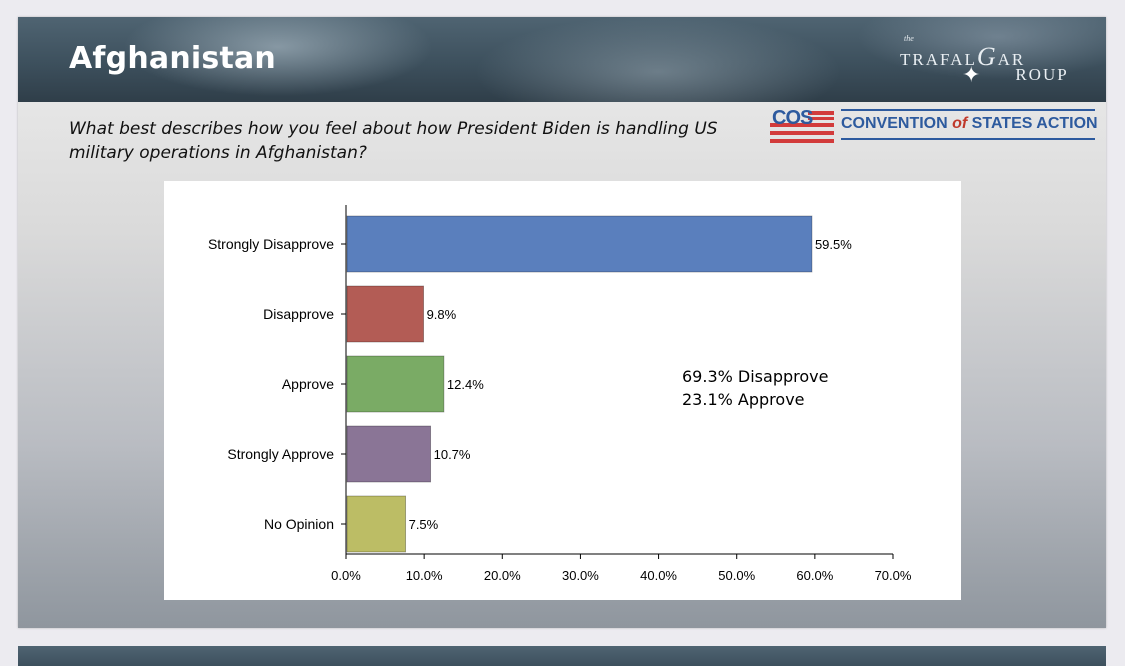 The width and height of the screenshot is (1125, 666). I want to click on trafalgar-group-logo: the TRAFALGAR GROUP ✦, so click(983, 62).